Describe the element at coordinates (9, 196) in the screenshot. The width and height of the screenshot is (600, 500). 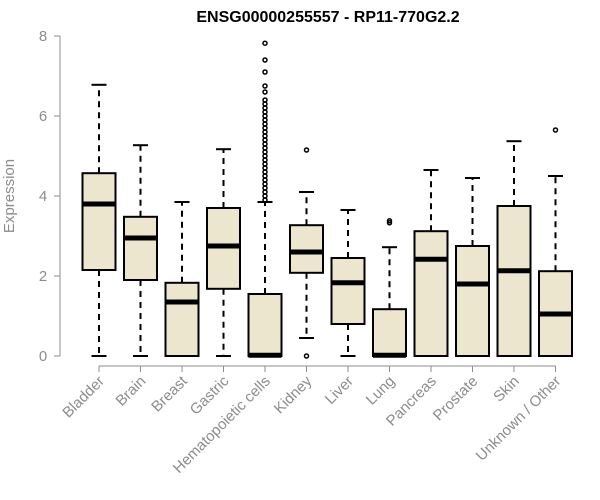
I see `y-axis-label: Expression` at that location.